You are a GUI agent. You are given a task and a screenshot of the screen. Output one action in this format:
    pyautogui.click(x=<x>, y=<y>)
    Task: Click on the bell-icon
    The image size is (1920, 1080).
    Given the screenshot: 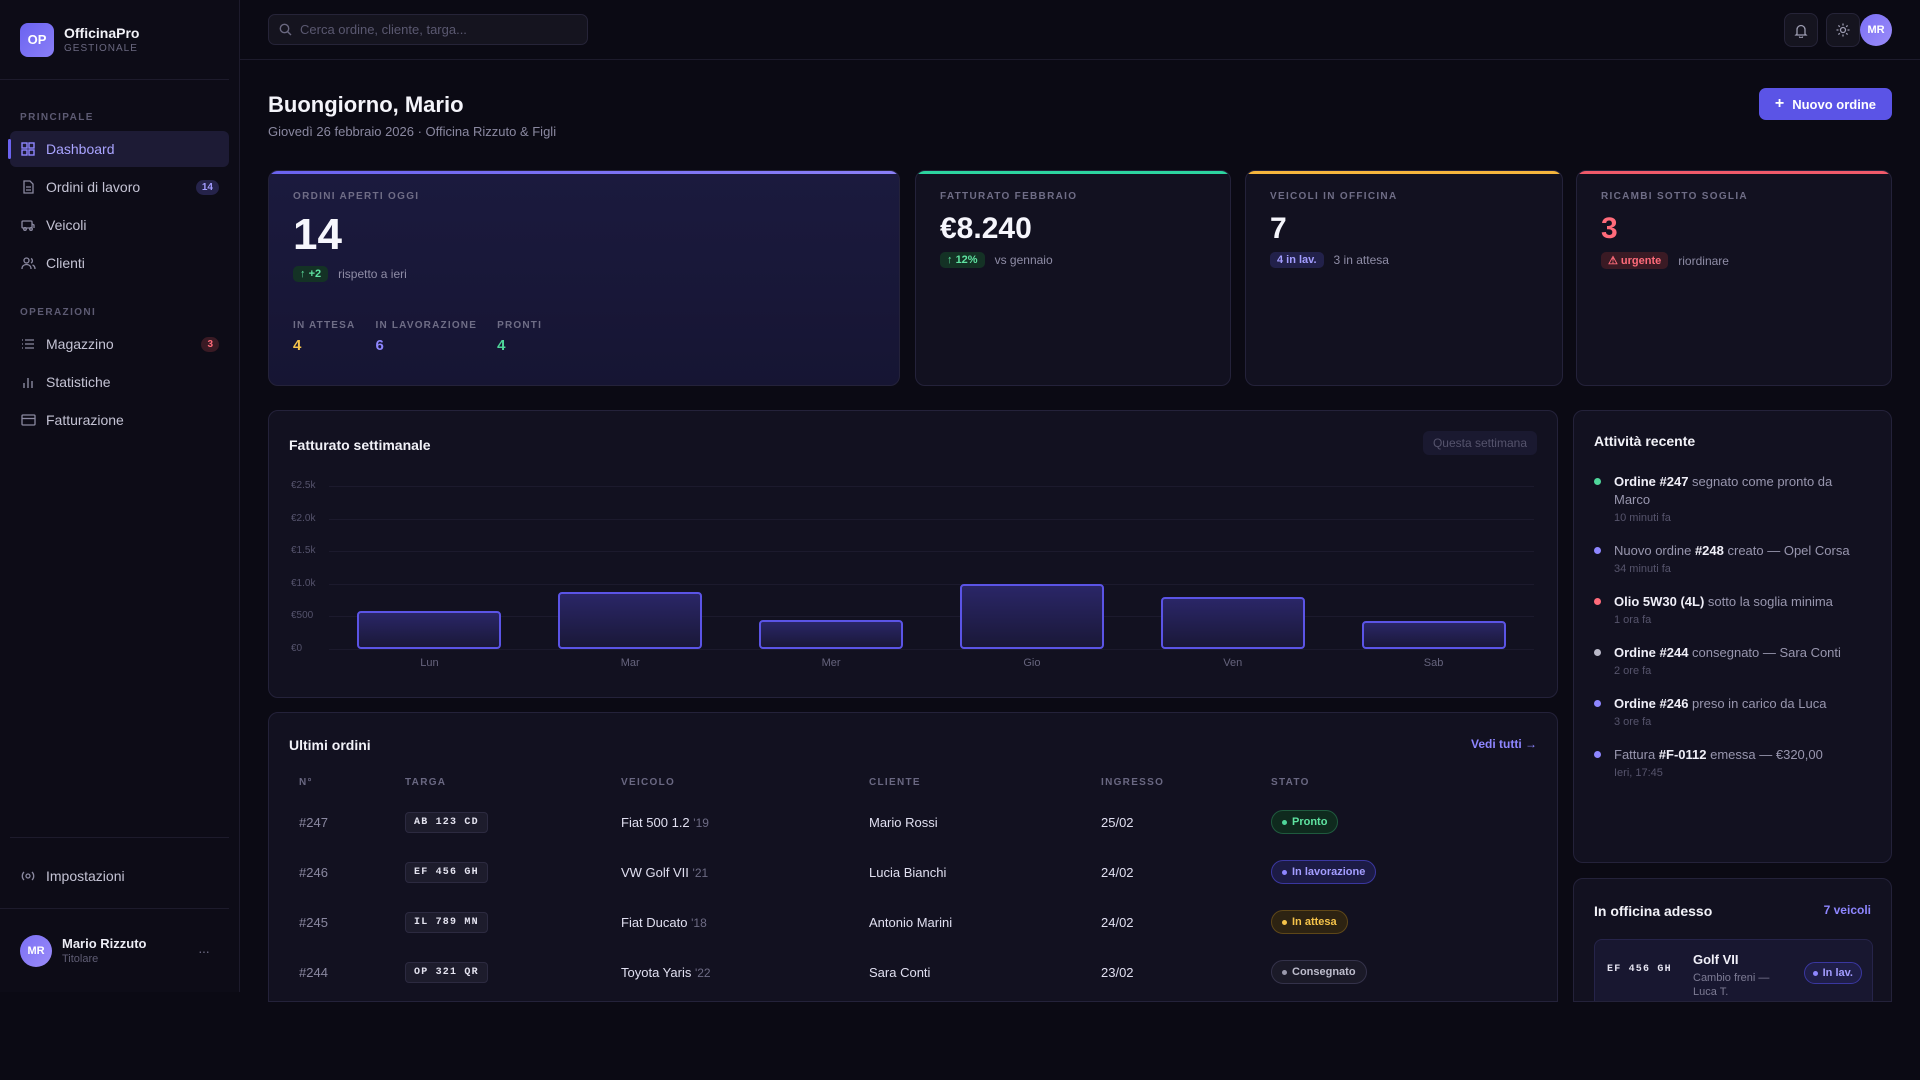 What is the action you would take?
    pyautogui.click(x=1801, y=30)
    